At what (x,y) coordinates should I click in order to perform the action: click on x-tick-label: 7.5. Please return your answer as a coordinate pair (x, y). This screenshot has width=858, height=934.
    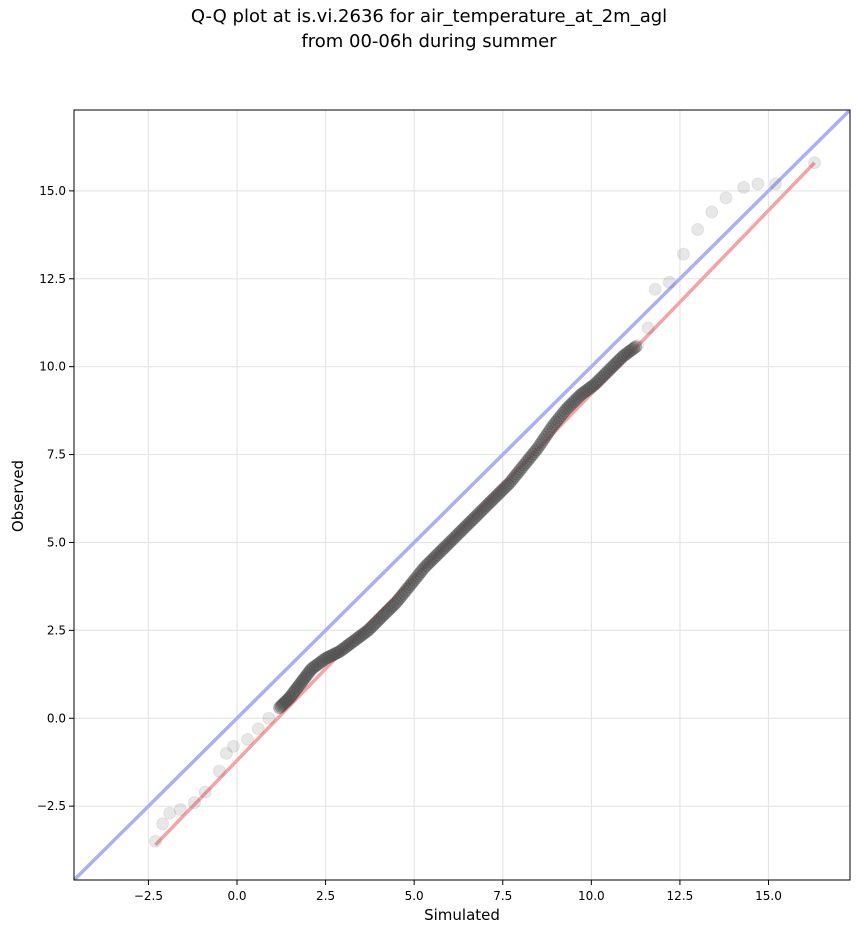
    Looking at the image, I should click on (502, 896).